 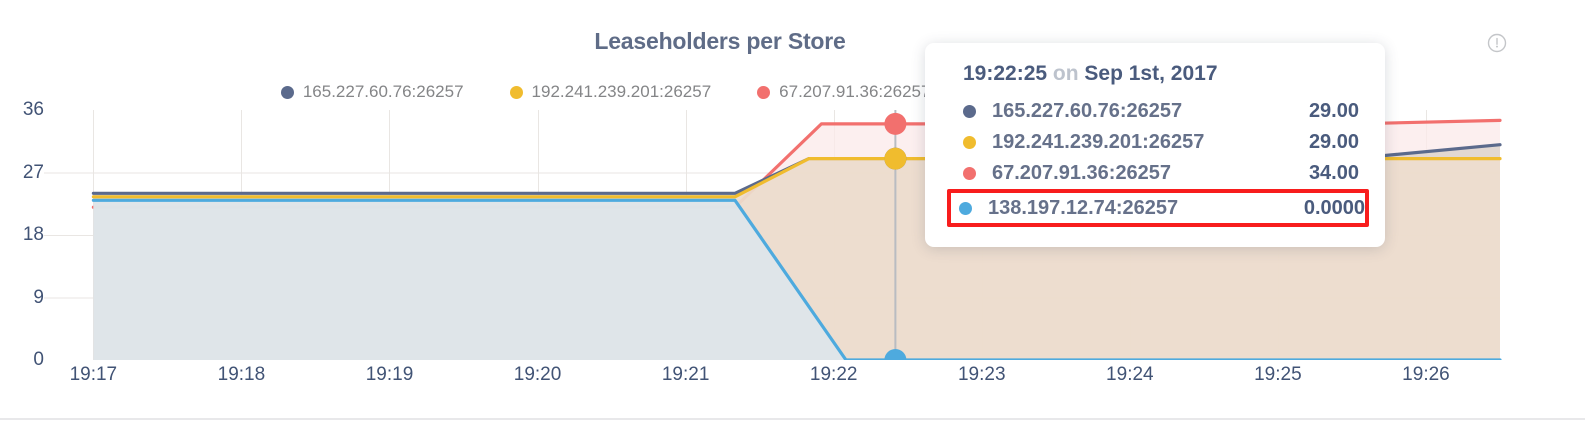 What do you see at coordinates (981, 374) in the screenshot?
I see `x-axis-tick-label: 19:23` at bounding box center [981, 374].